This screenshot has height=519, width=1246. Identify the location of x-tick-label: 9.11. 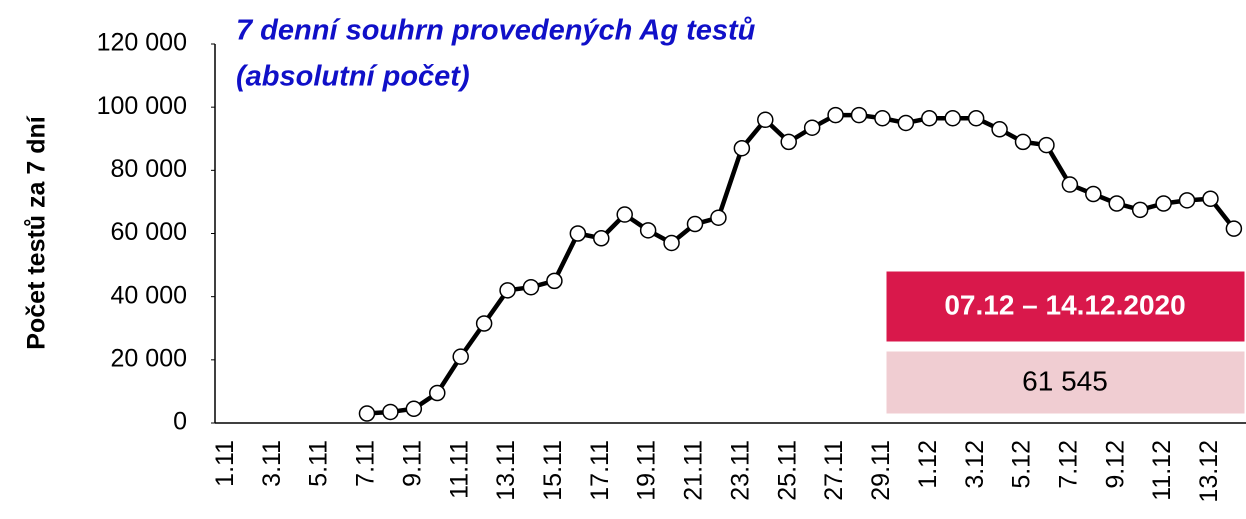
(412, 463).